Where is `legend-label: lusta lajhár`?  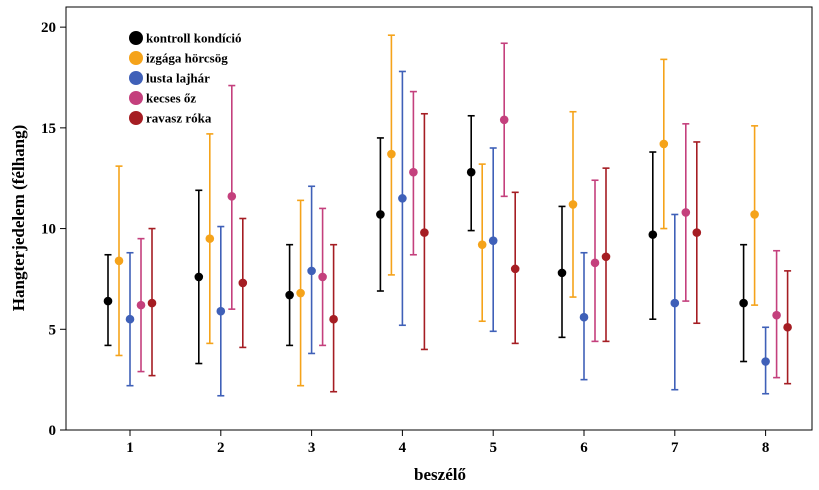 legend-label: lusta lajhár is located at coordinates (178, 78).